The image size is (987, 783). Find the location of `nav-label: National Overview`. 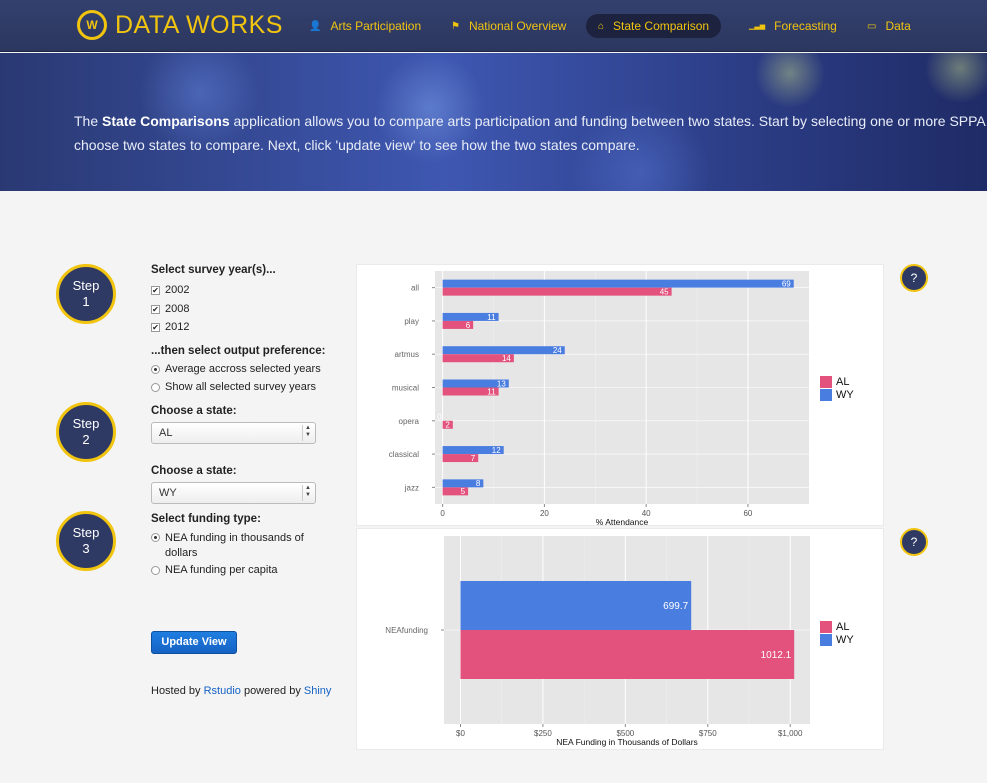

nav-label: National Overview is located at coordinates (517, 26).